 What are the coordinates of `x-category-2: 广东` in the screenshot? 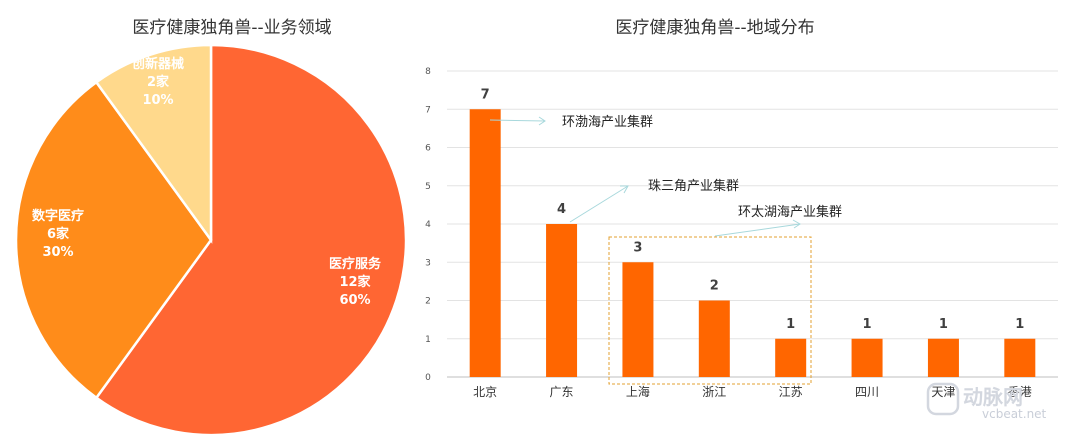 It's located at (562, 392).